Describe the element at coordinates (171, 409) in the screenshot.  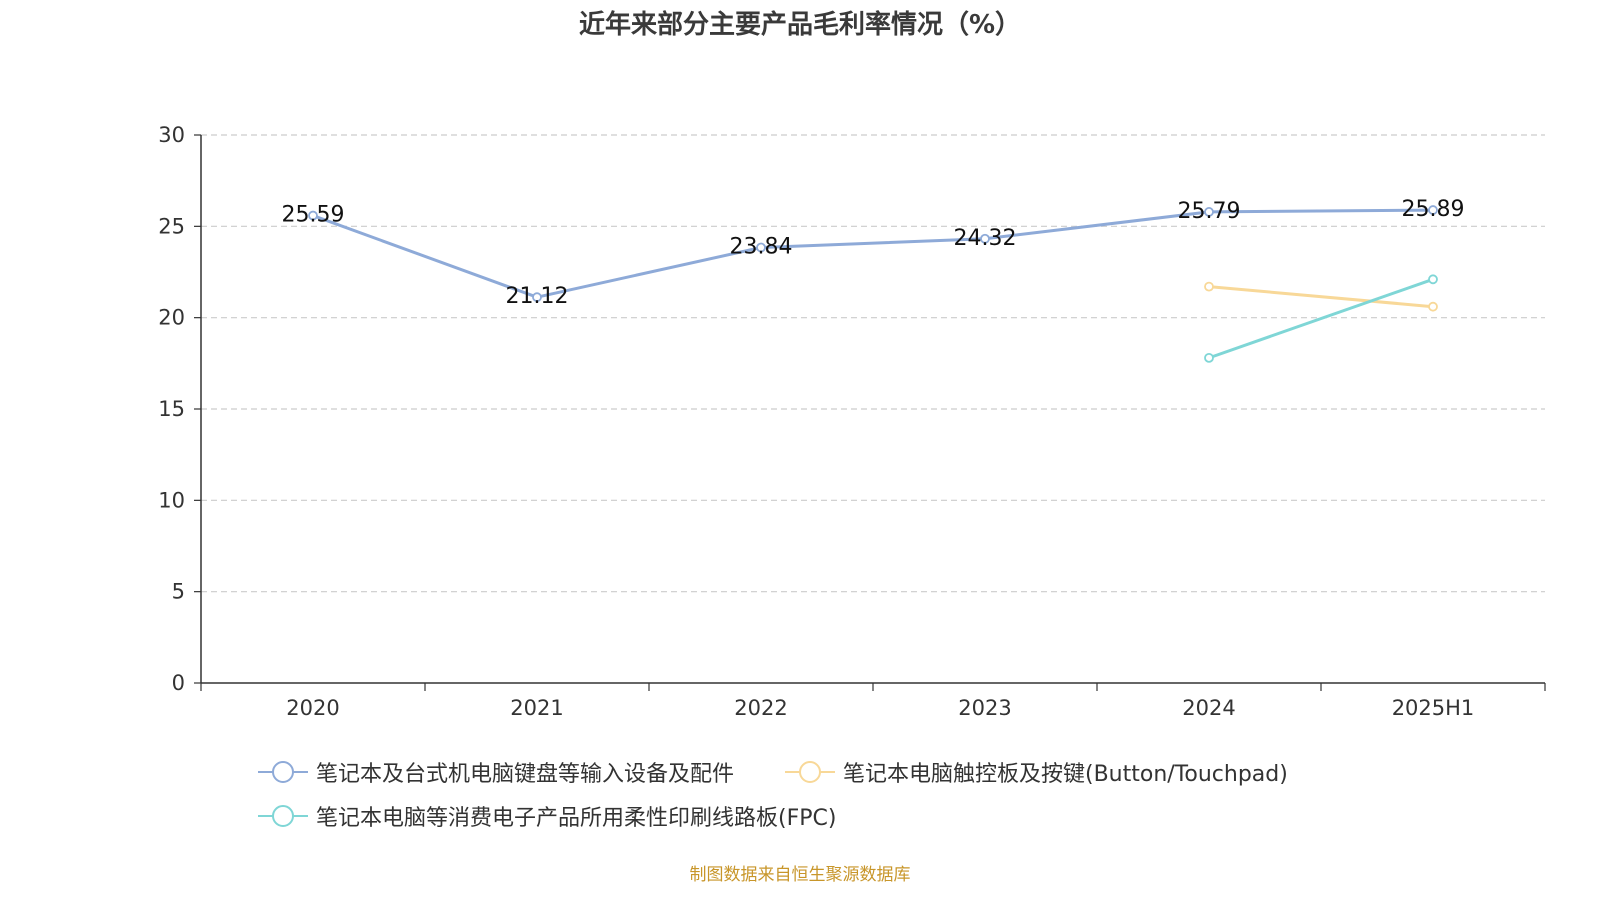
I see `y-tick-label: 15` at that location.